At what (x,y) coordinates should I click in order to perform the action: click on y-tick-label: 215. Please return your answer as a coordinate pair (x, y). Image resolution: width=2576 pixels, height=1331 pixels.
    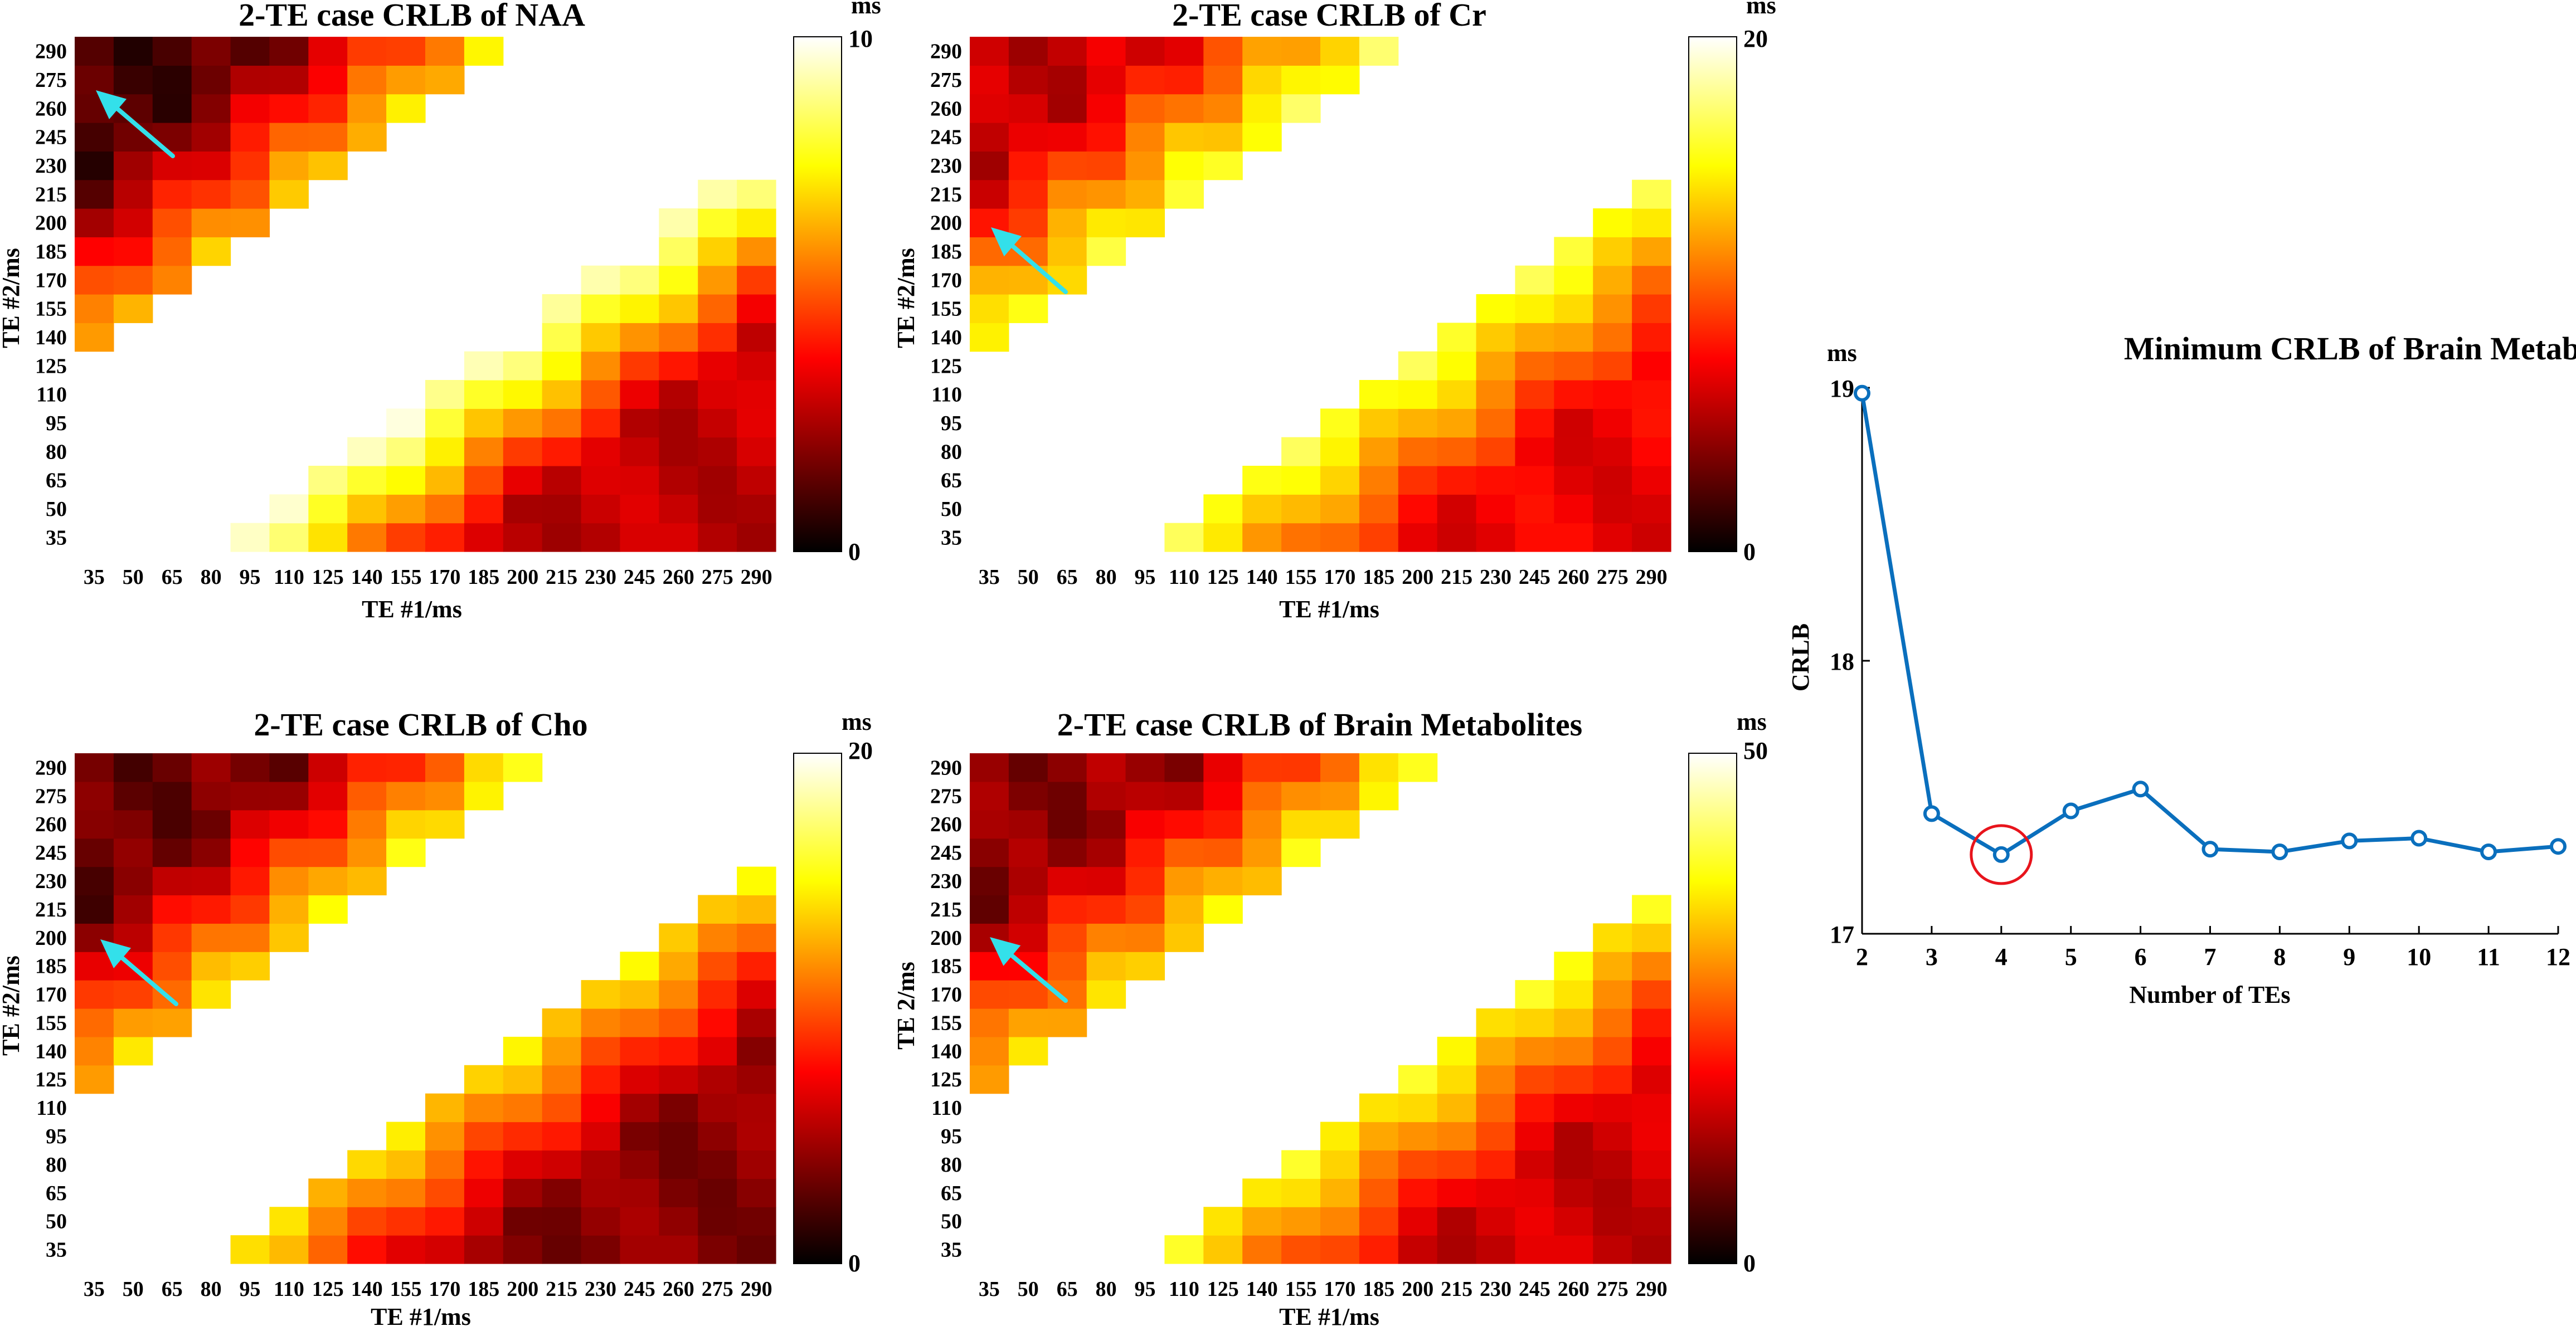
    Looking at the image, I should click on (51, 910).